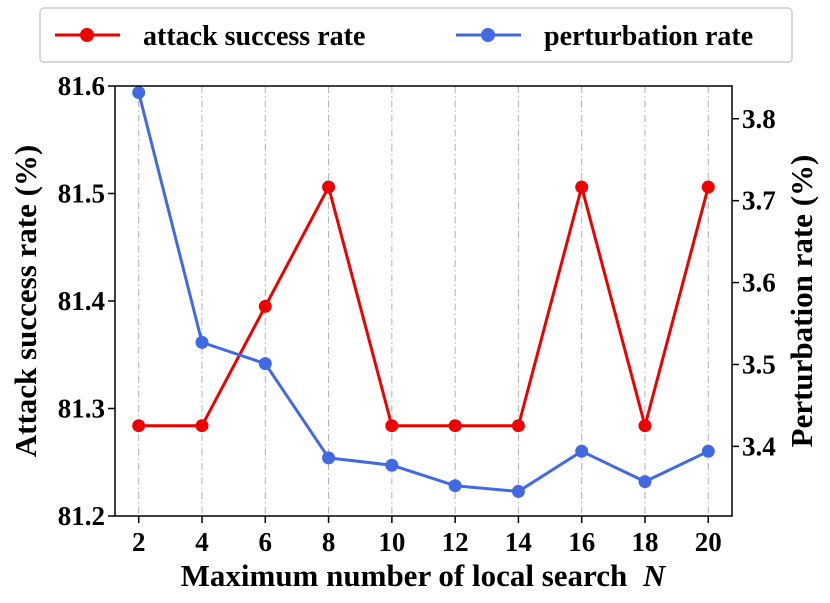  What do you see at coordinates (488, 35) in the screenshot?
I see `legend-marker-perturbation-rate` at bounding box center [488, 35].